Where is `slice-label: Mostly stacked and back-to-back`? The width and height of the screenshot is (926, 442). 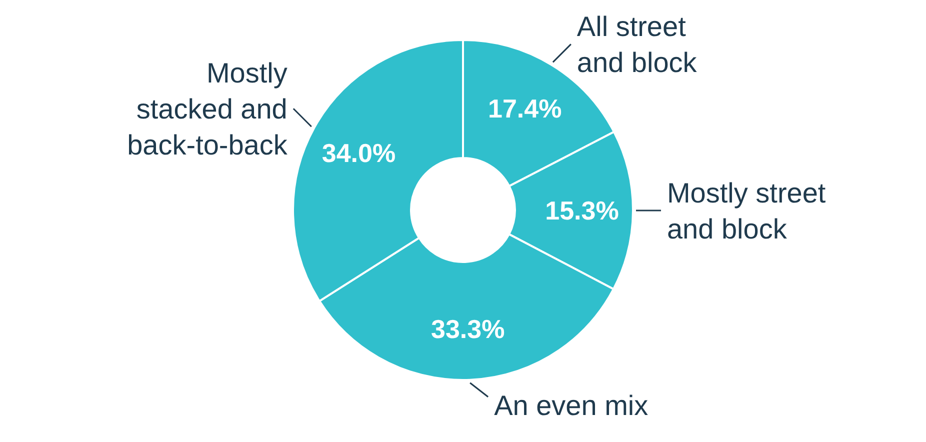 slice-label: Mostly stacked and back-to-back is located at coordinates (207, 109).